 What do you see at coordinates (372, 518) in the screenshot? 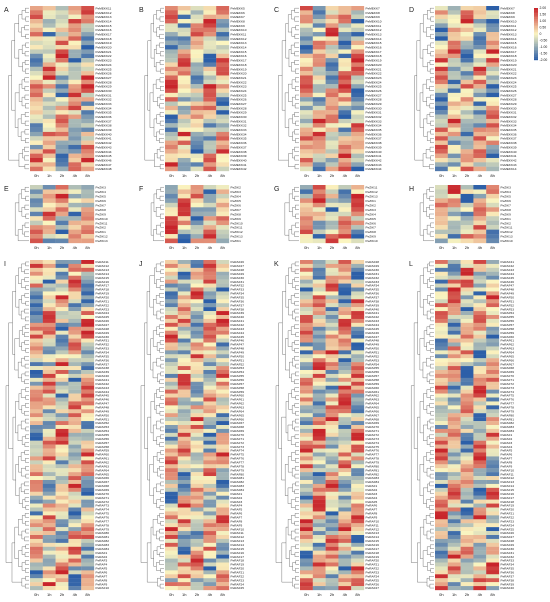
I see `row-label: PeRAF9` at bounding box center [372, 518].